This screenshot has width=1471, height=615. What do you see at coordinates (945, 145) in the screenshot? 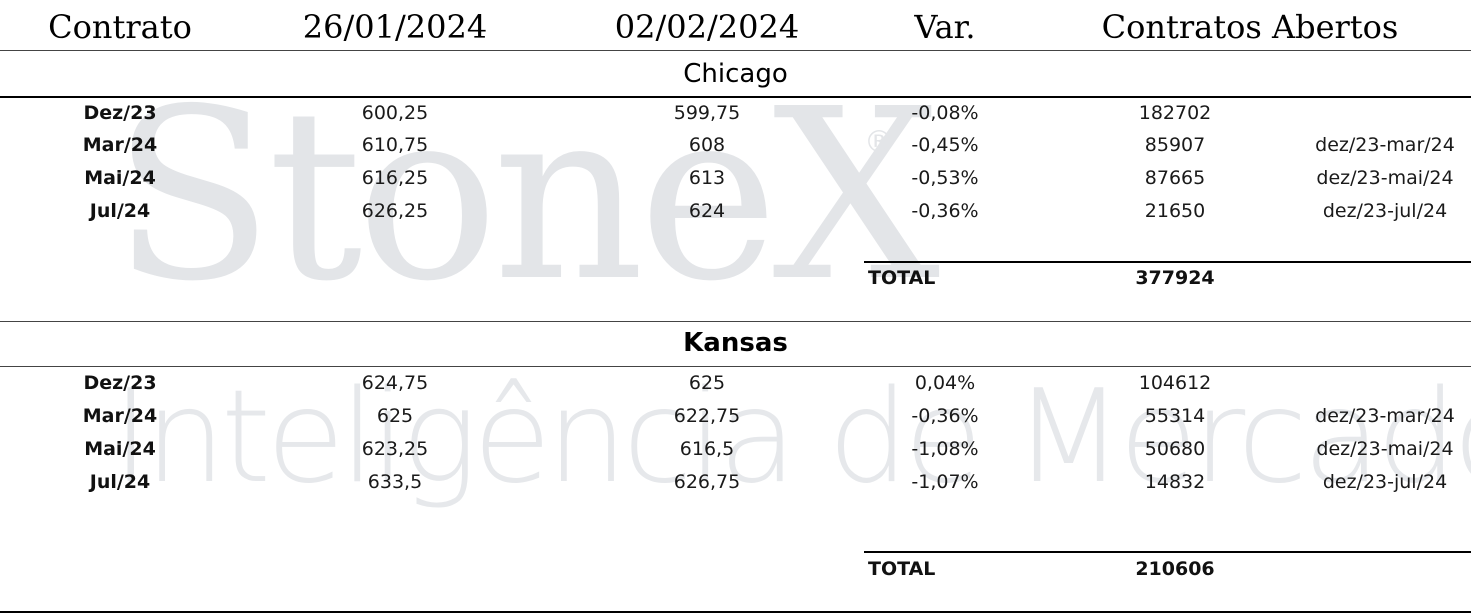
I see `cell-variation: -0,45%` at bounding box center [945, 145].